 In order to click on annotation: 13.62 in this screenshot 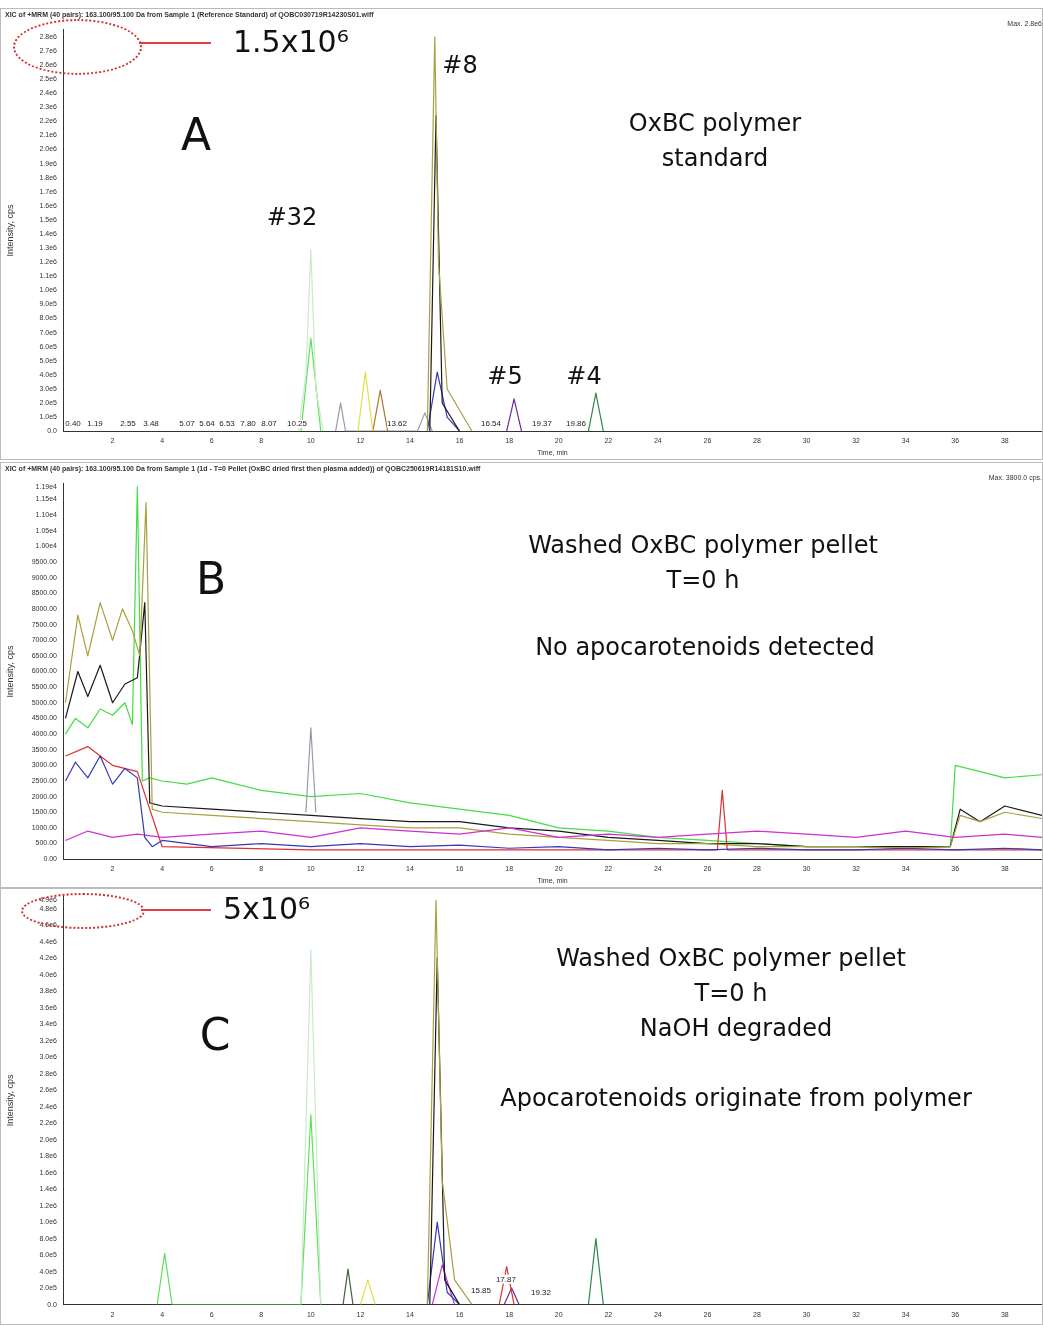, I will do `click(397, 423)`.